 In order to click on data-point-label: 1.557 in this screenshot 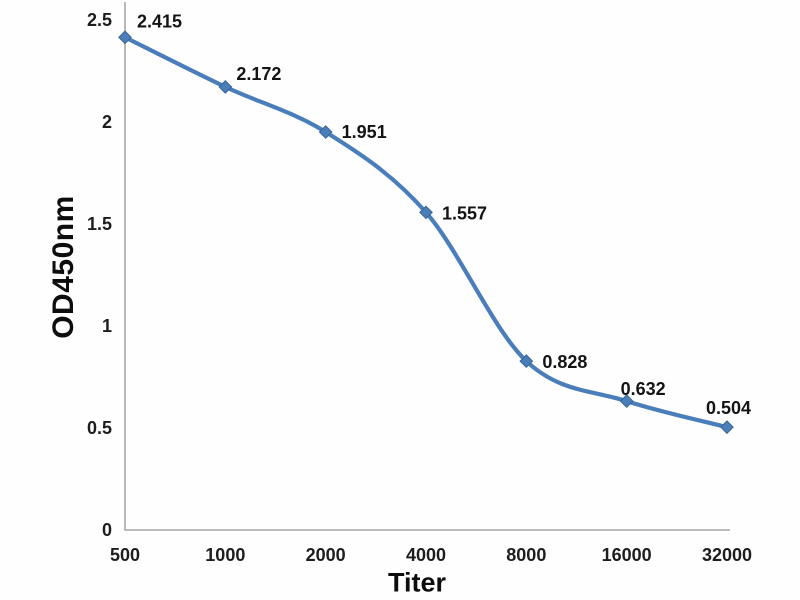, I will do `click(464, 213)`.